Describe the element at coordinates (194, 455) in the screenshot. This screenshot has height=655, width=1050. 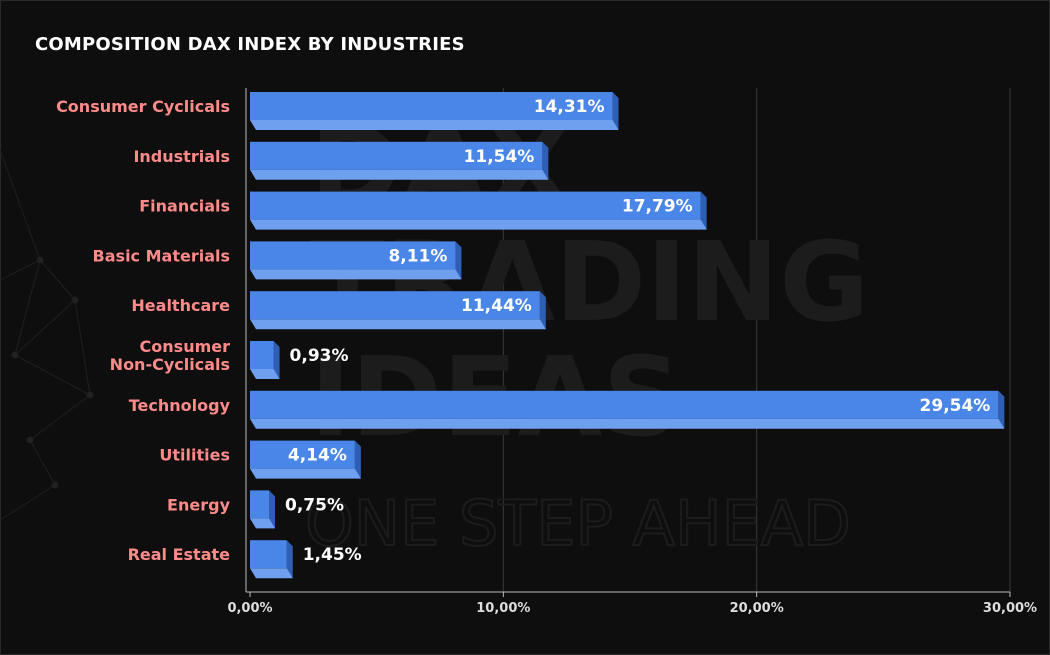
I see `category-label: Utilities` at that location.